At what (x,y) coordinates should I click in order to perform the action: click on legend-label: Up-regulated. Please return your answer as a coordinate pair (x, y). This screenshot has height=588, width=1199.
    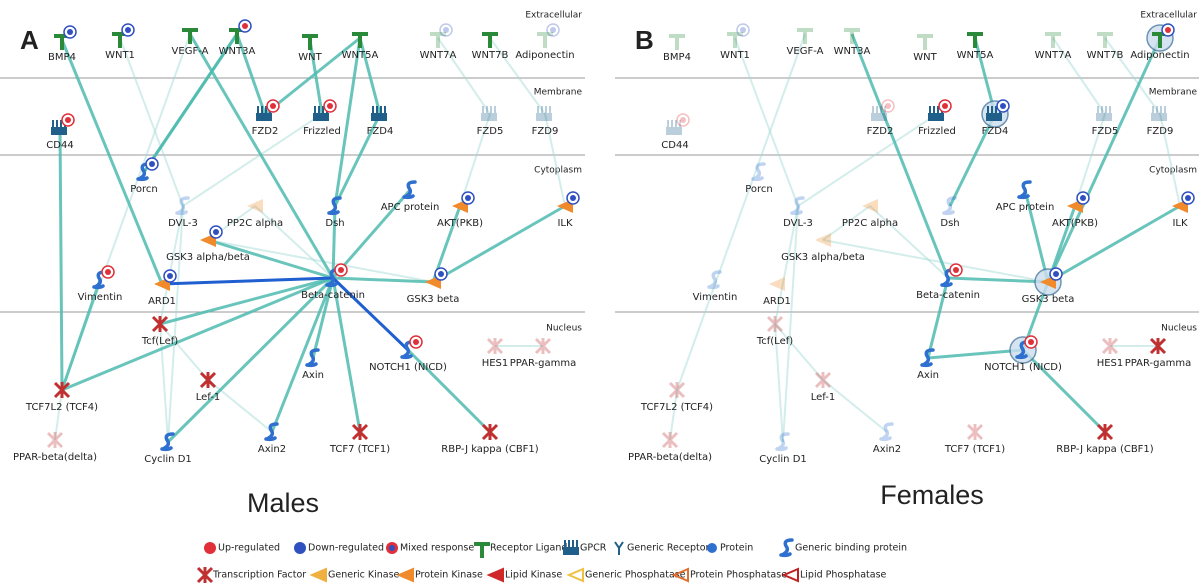
    Looking at the image, I should click on (249, 548).